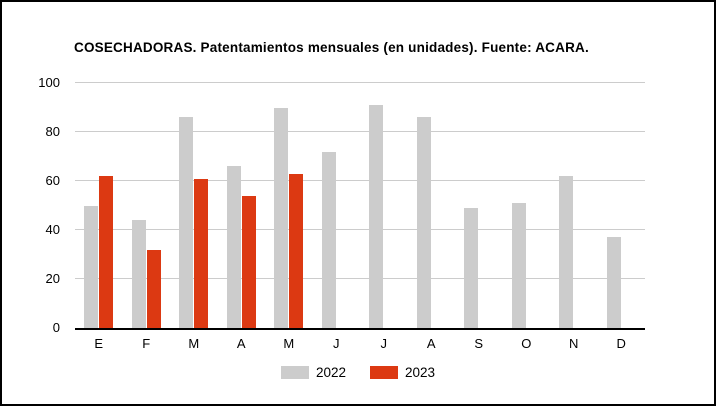 This screenshot has height=406, width=716. What do you see at coordinates (526, 343) in the screenshot?
I see `x-tick-label-9: O` at bounding box center [526, 343].